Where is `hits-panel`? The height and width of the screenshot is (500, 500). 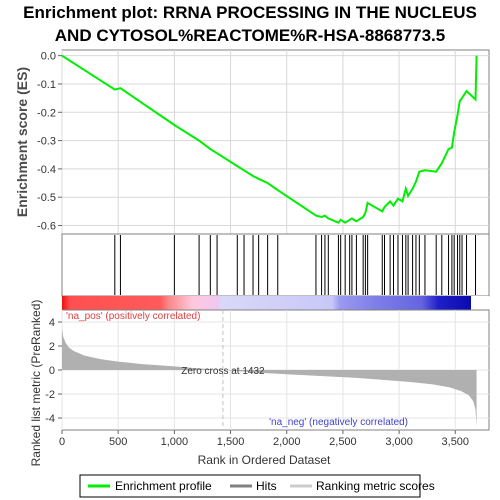
hits-panel is located at coordinates (275, 265).